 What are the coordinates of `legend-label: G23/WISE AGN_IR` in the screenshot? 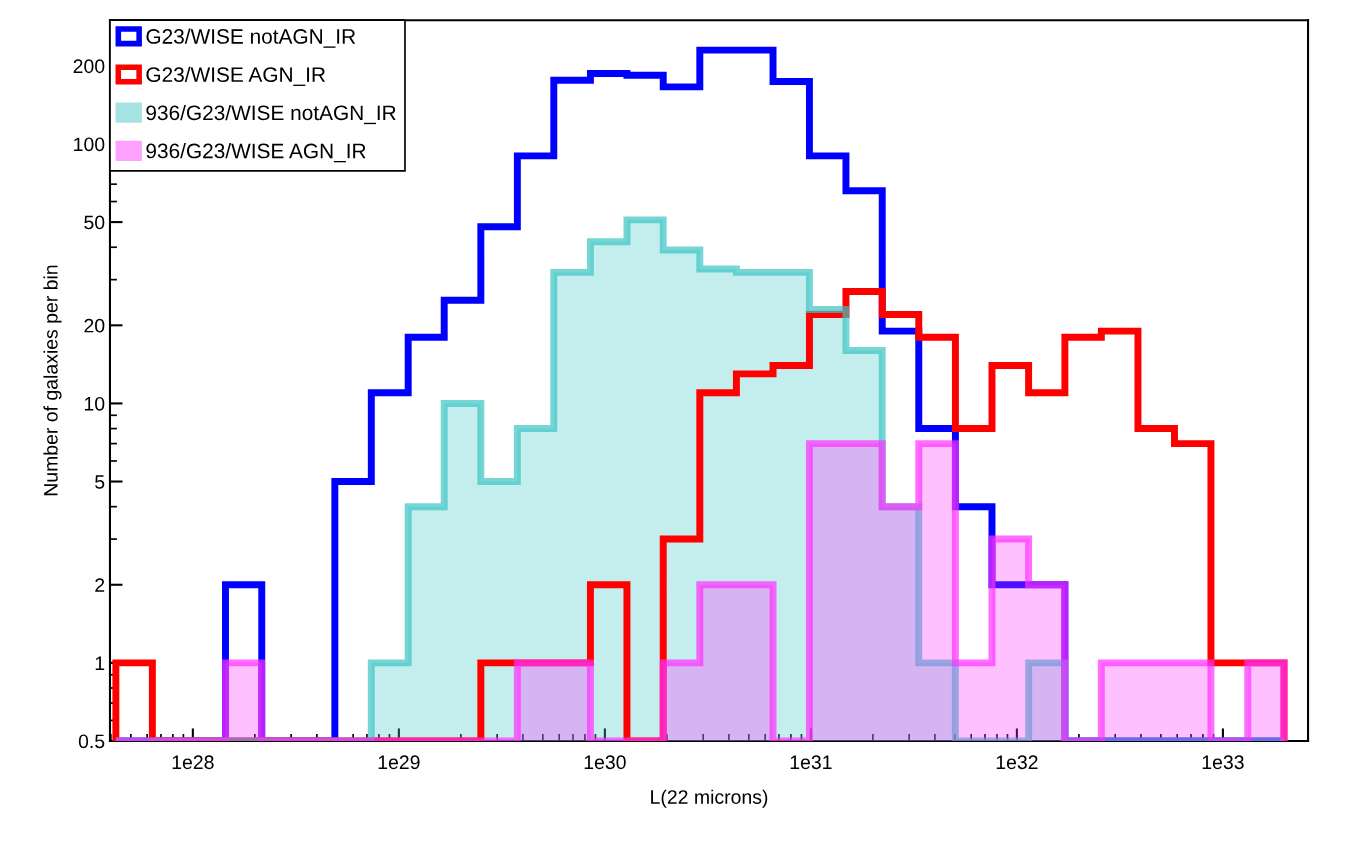 It's located at (236, 76).